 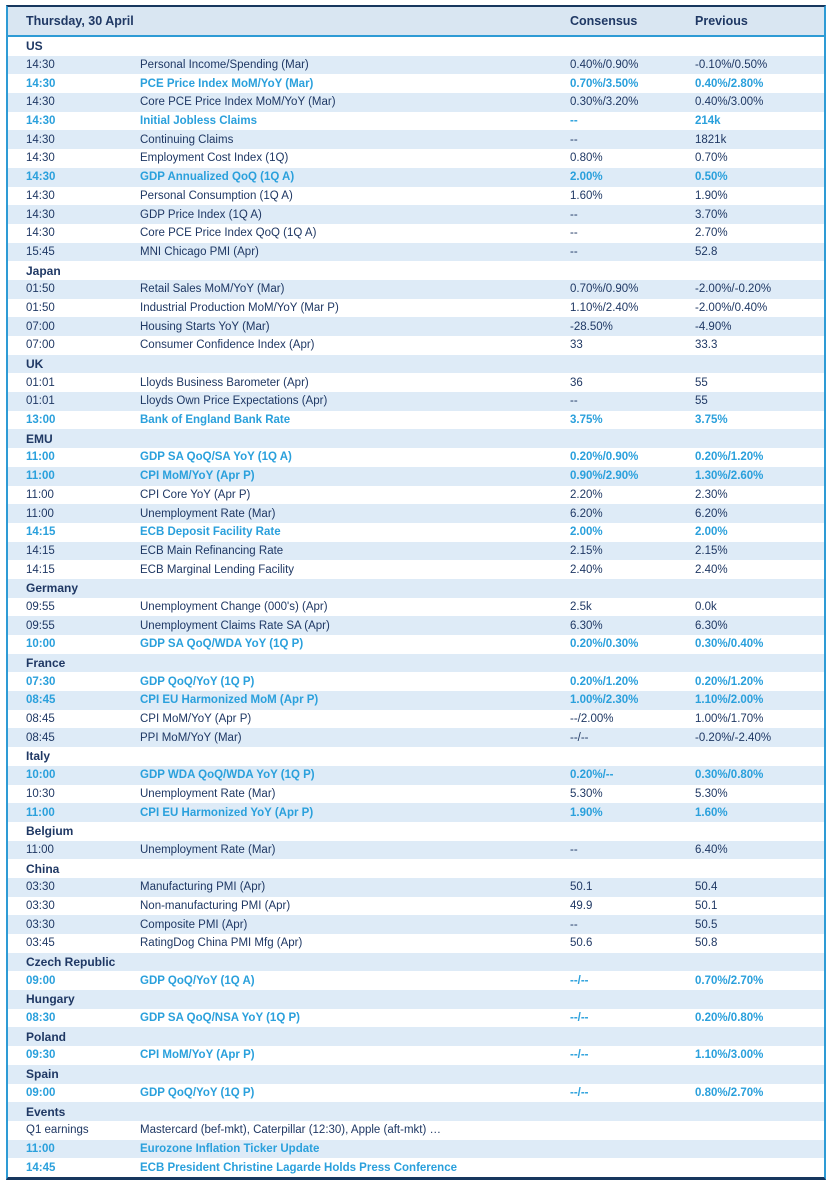 I want to click on event-row: 11:00 Unemployment Rate (Mar) -- 6.40%, so click(x=416, y=850).